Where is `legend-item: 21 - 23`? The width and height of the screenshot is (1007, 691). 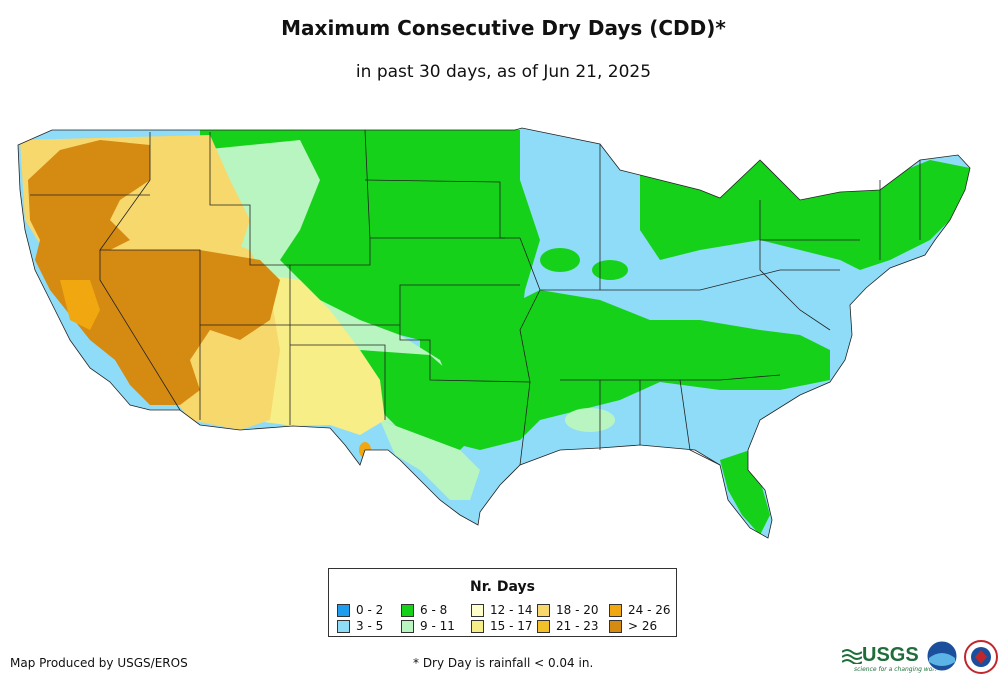 legend-item: 21 - 23 is located at coordinates (573, 626).